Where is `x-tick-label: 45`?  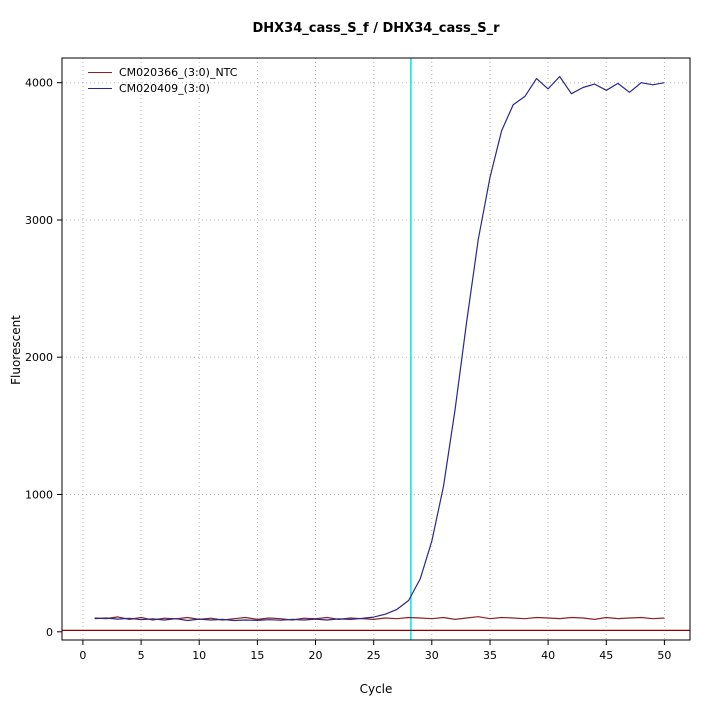 x-tick-label: 45 is located at coordinates (606, 655).